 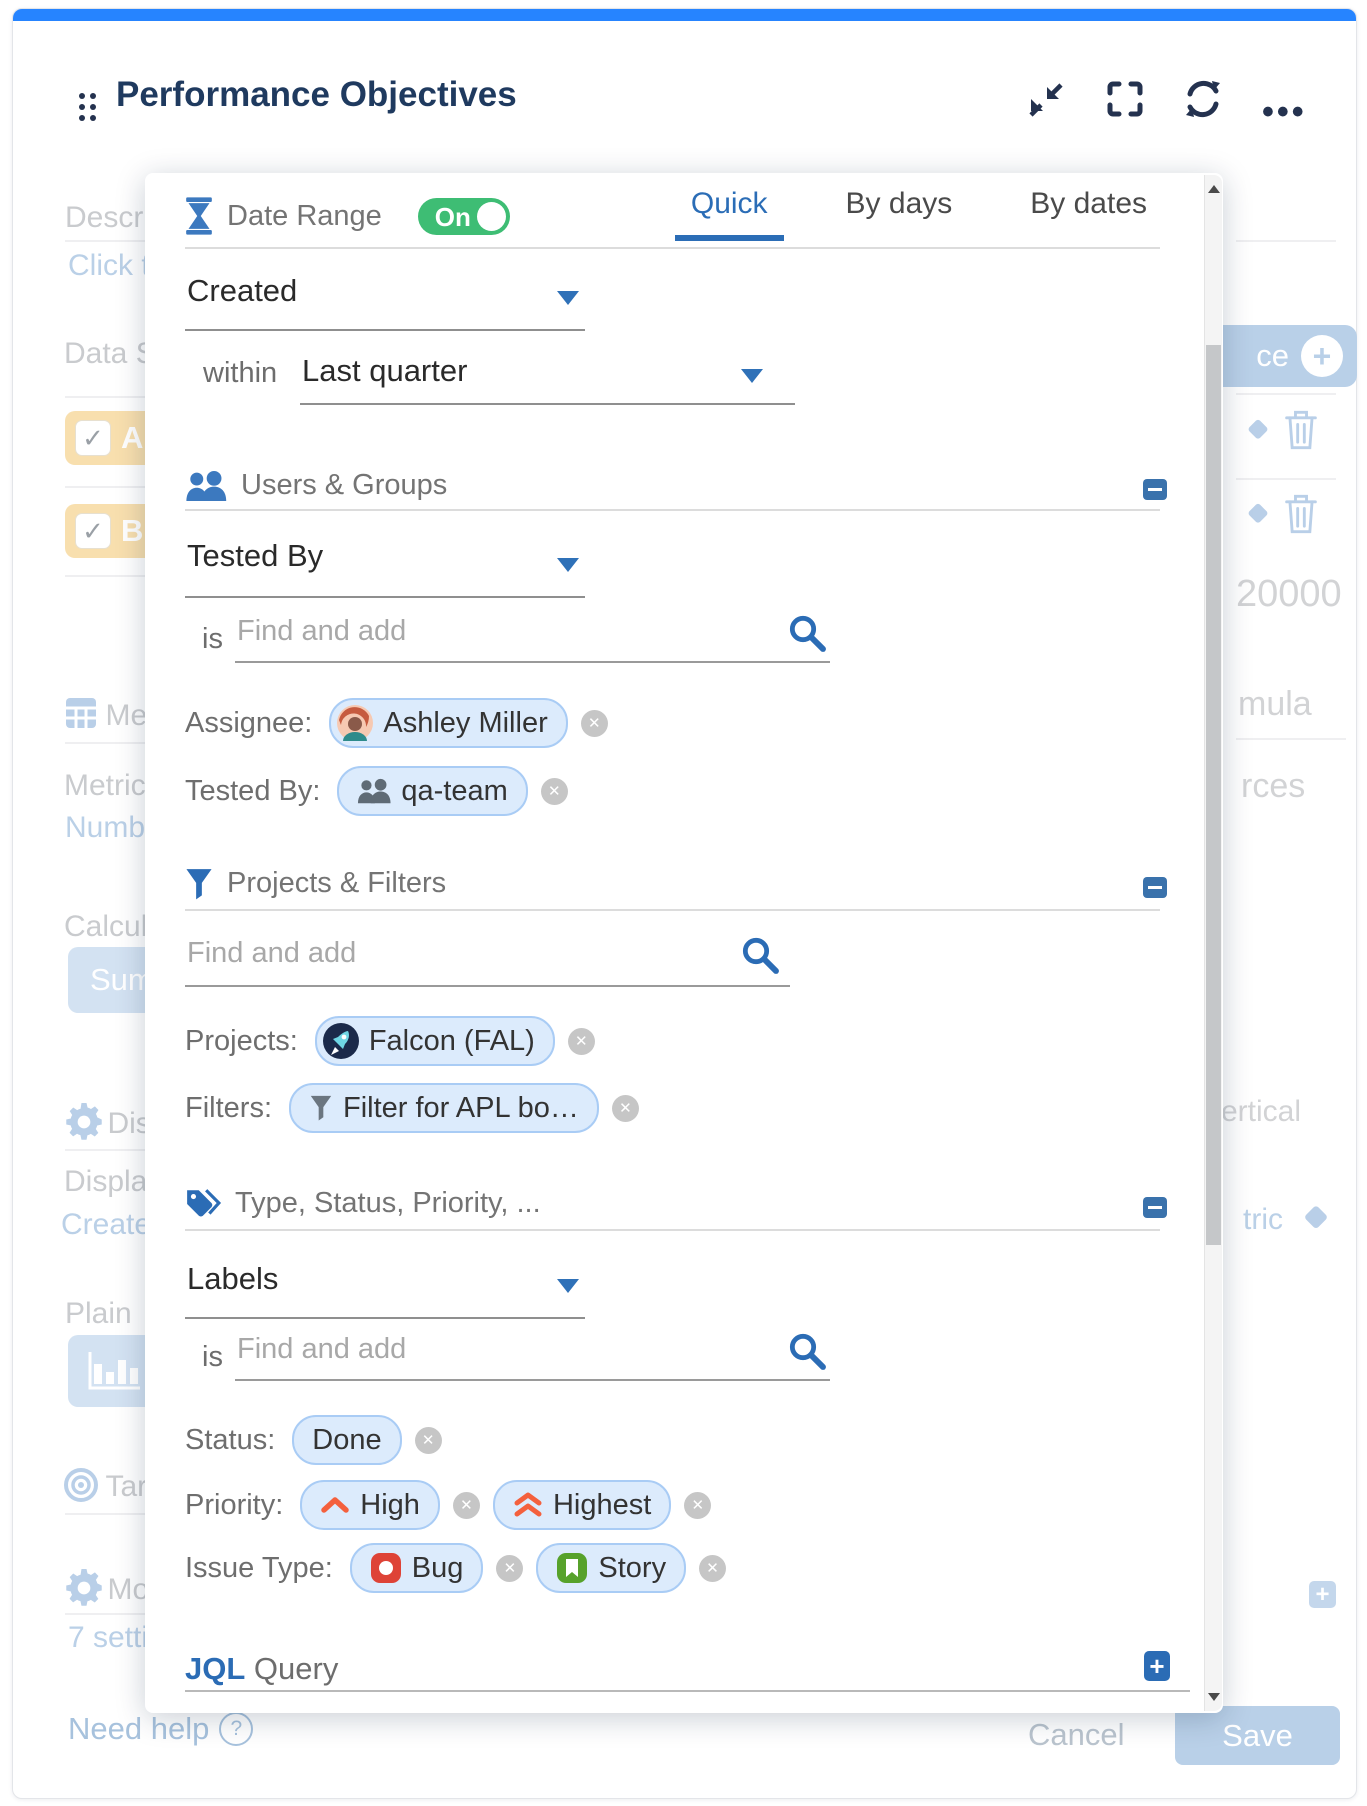 I want to click on more-actions-icon: •••, so click(x=1284, y=112).